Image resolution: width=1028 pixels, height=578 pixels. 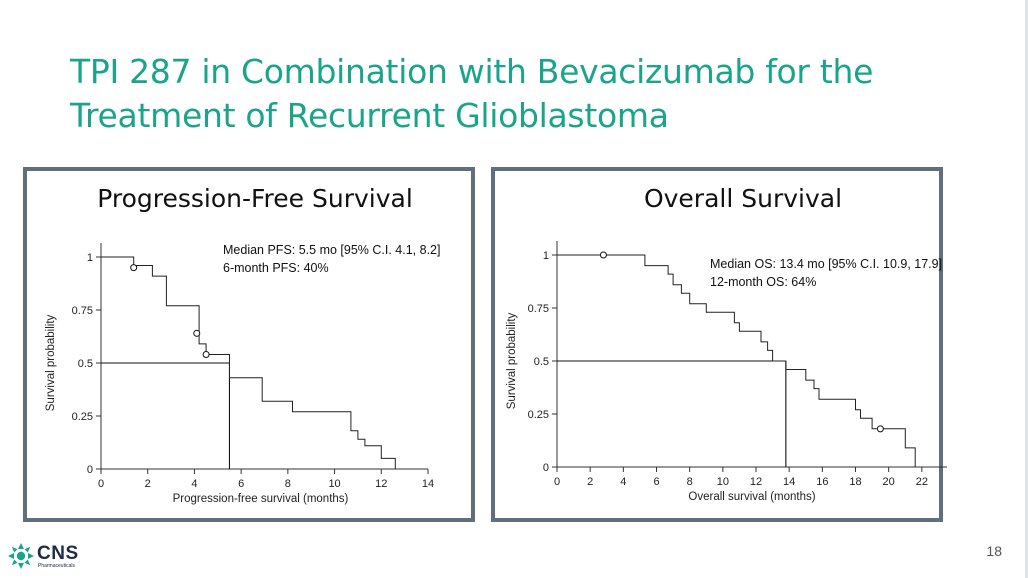 I want to click on x-tick-label: 16, so click(x=822, y=482).